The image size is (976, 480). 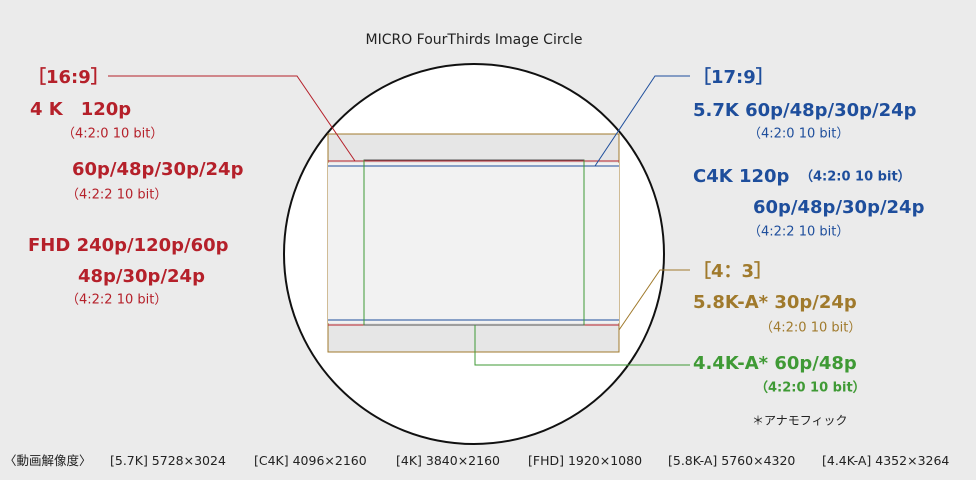 I want to click on spec: 5.7K 60p/48p/30p/24p, so click(x=805, y=110).